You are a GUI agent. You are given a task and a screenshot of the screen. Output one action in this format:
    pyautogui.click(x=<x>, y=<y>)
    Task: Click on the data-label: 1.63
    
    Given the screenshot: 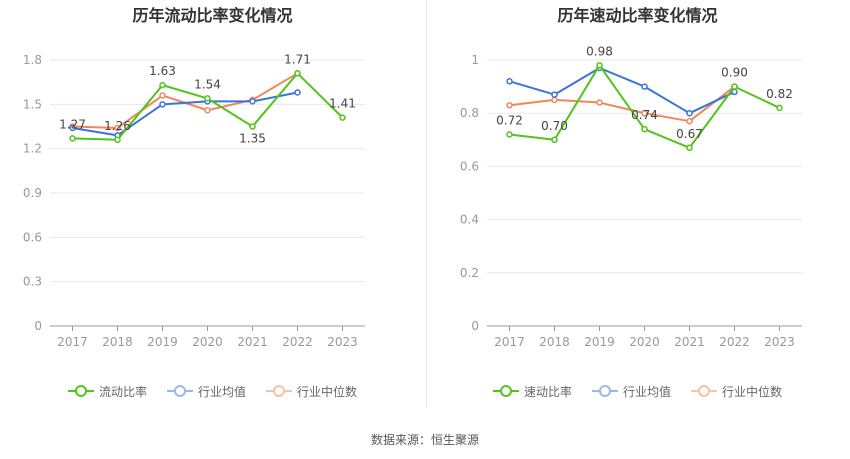 What is the action you would take?
    pyautogui.click(x=162, y=71)
    